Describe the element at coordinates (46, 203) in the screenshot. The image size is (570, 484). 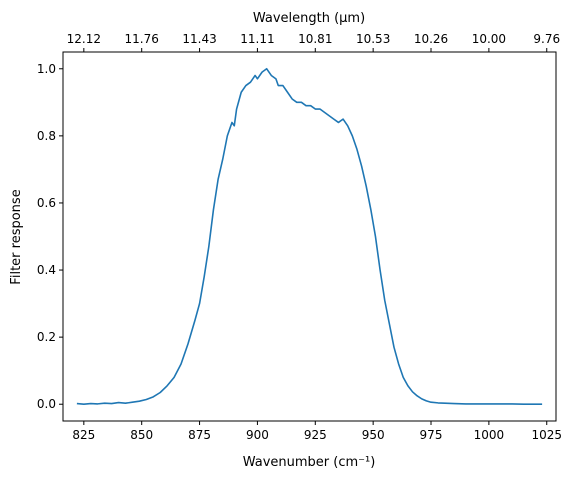
I see `y-tick-label: 0.6` at that location.